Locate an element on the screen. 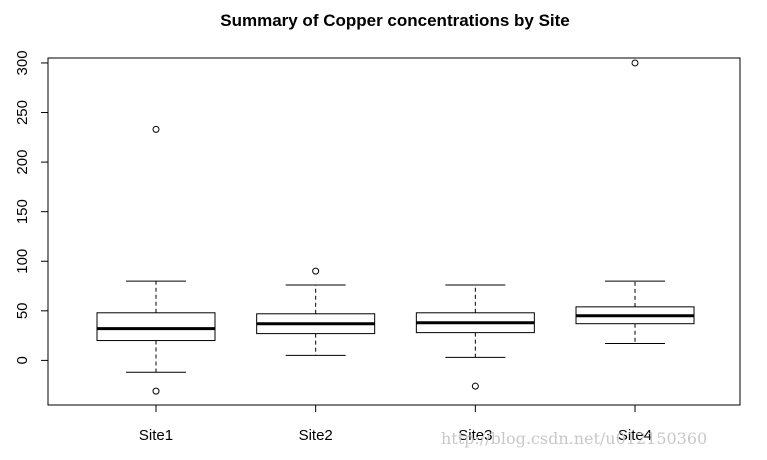 The width and height of the screenshot is (767, 460). watermark-text: http://blog.csdn.net/u012150360 is located at coordinates (574, 438).